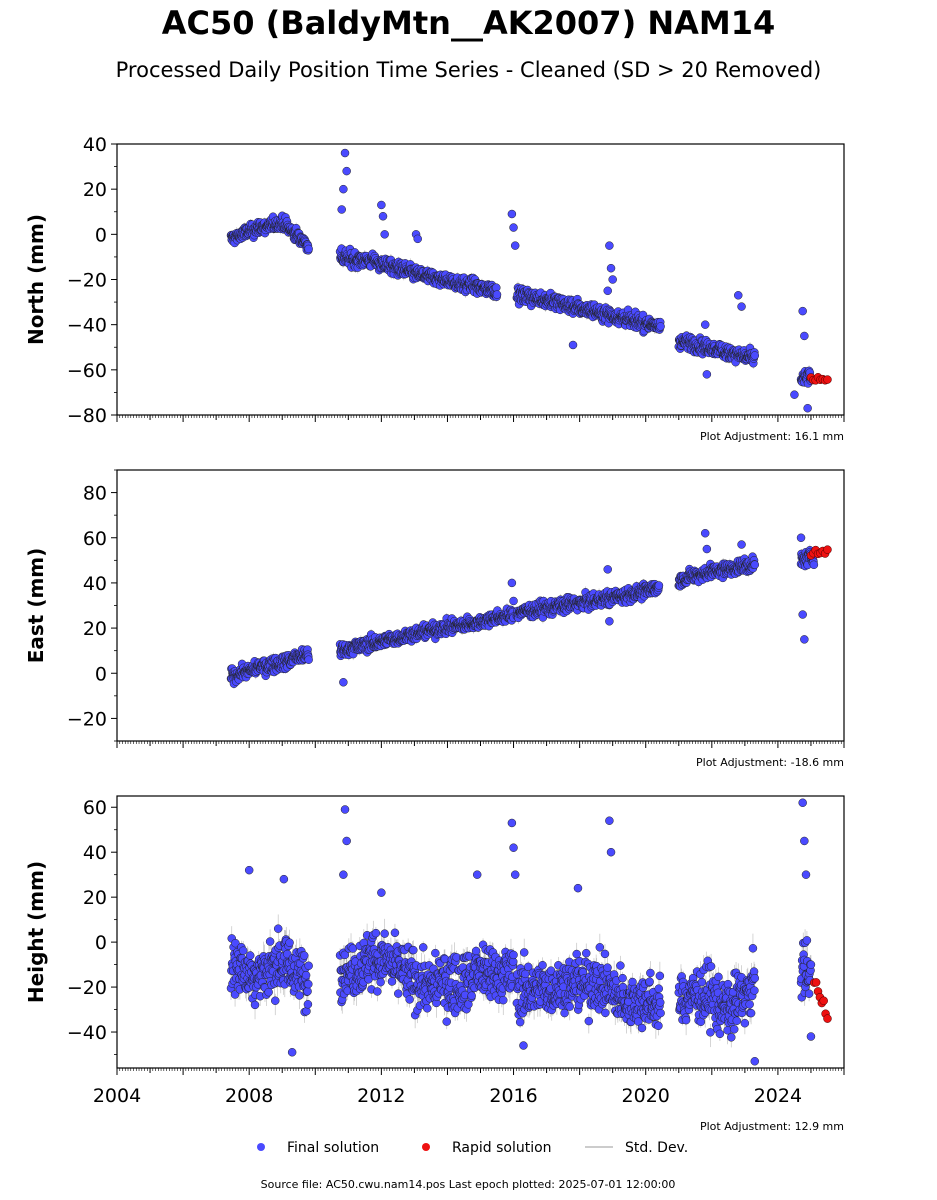  What do you see at coordinates (308, 659) in the screenshot?
I see `east-final-point` at bounding box center [308, 659].